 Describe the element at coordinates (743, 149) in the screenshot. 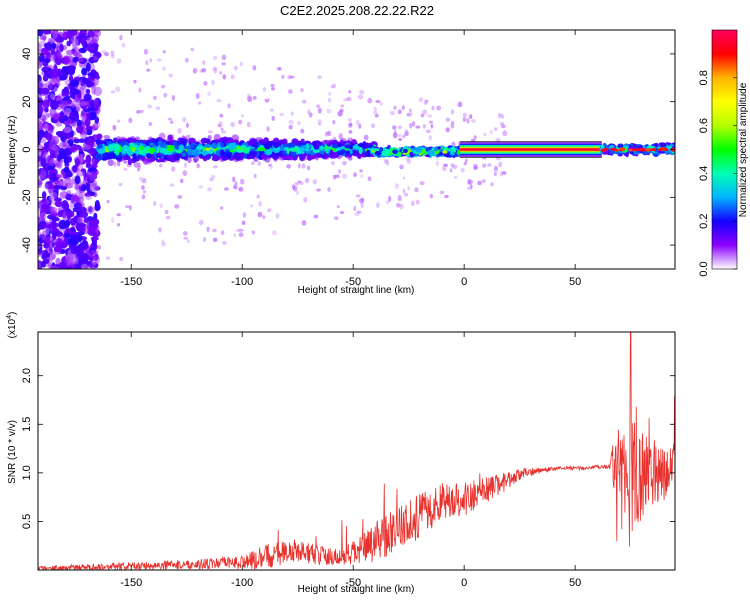

I see `colorbar-label: Normalized spectral amplitude` at that location.